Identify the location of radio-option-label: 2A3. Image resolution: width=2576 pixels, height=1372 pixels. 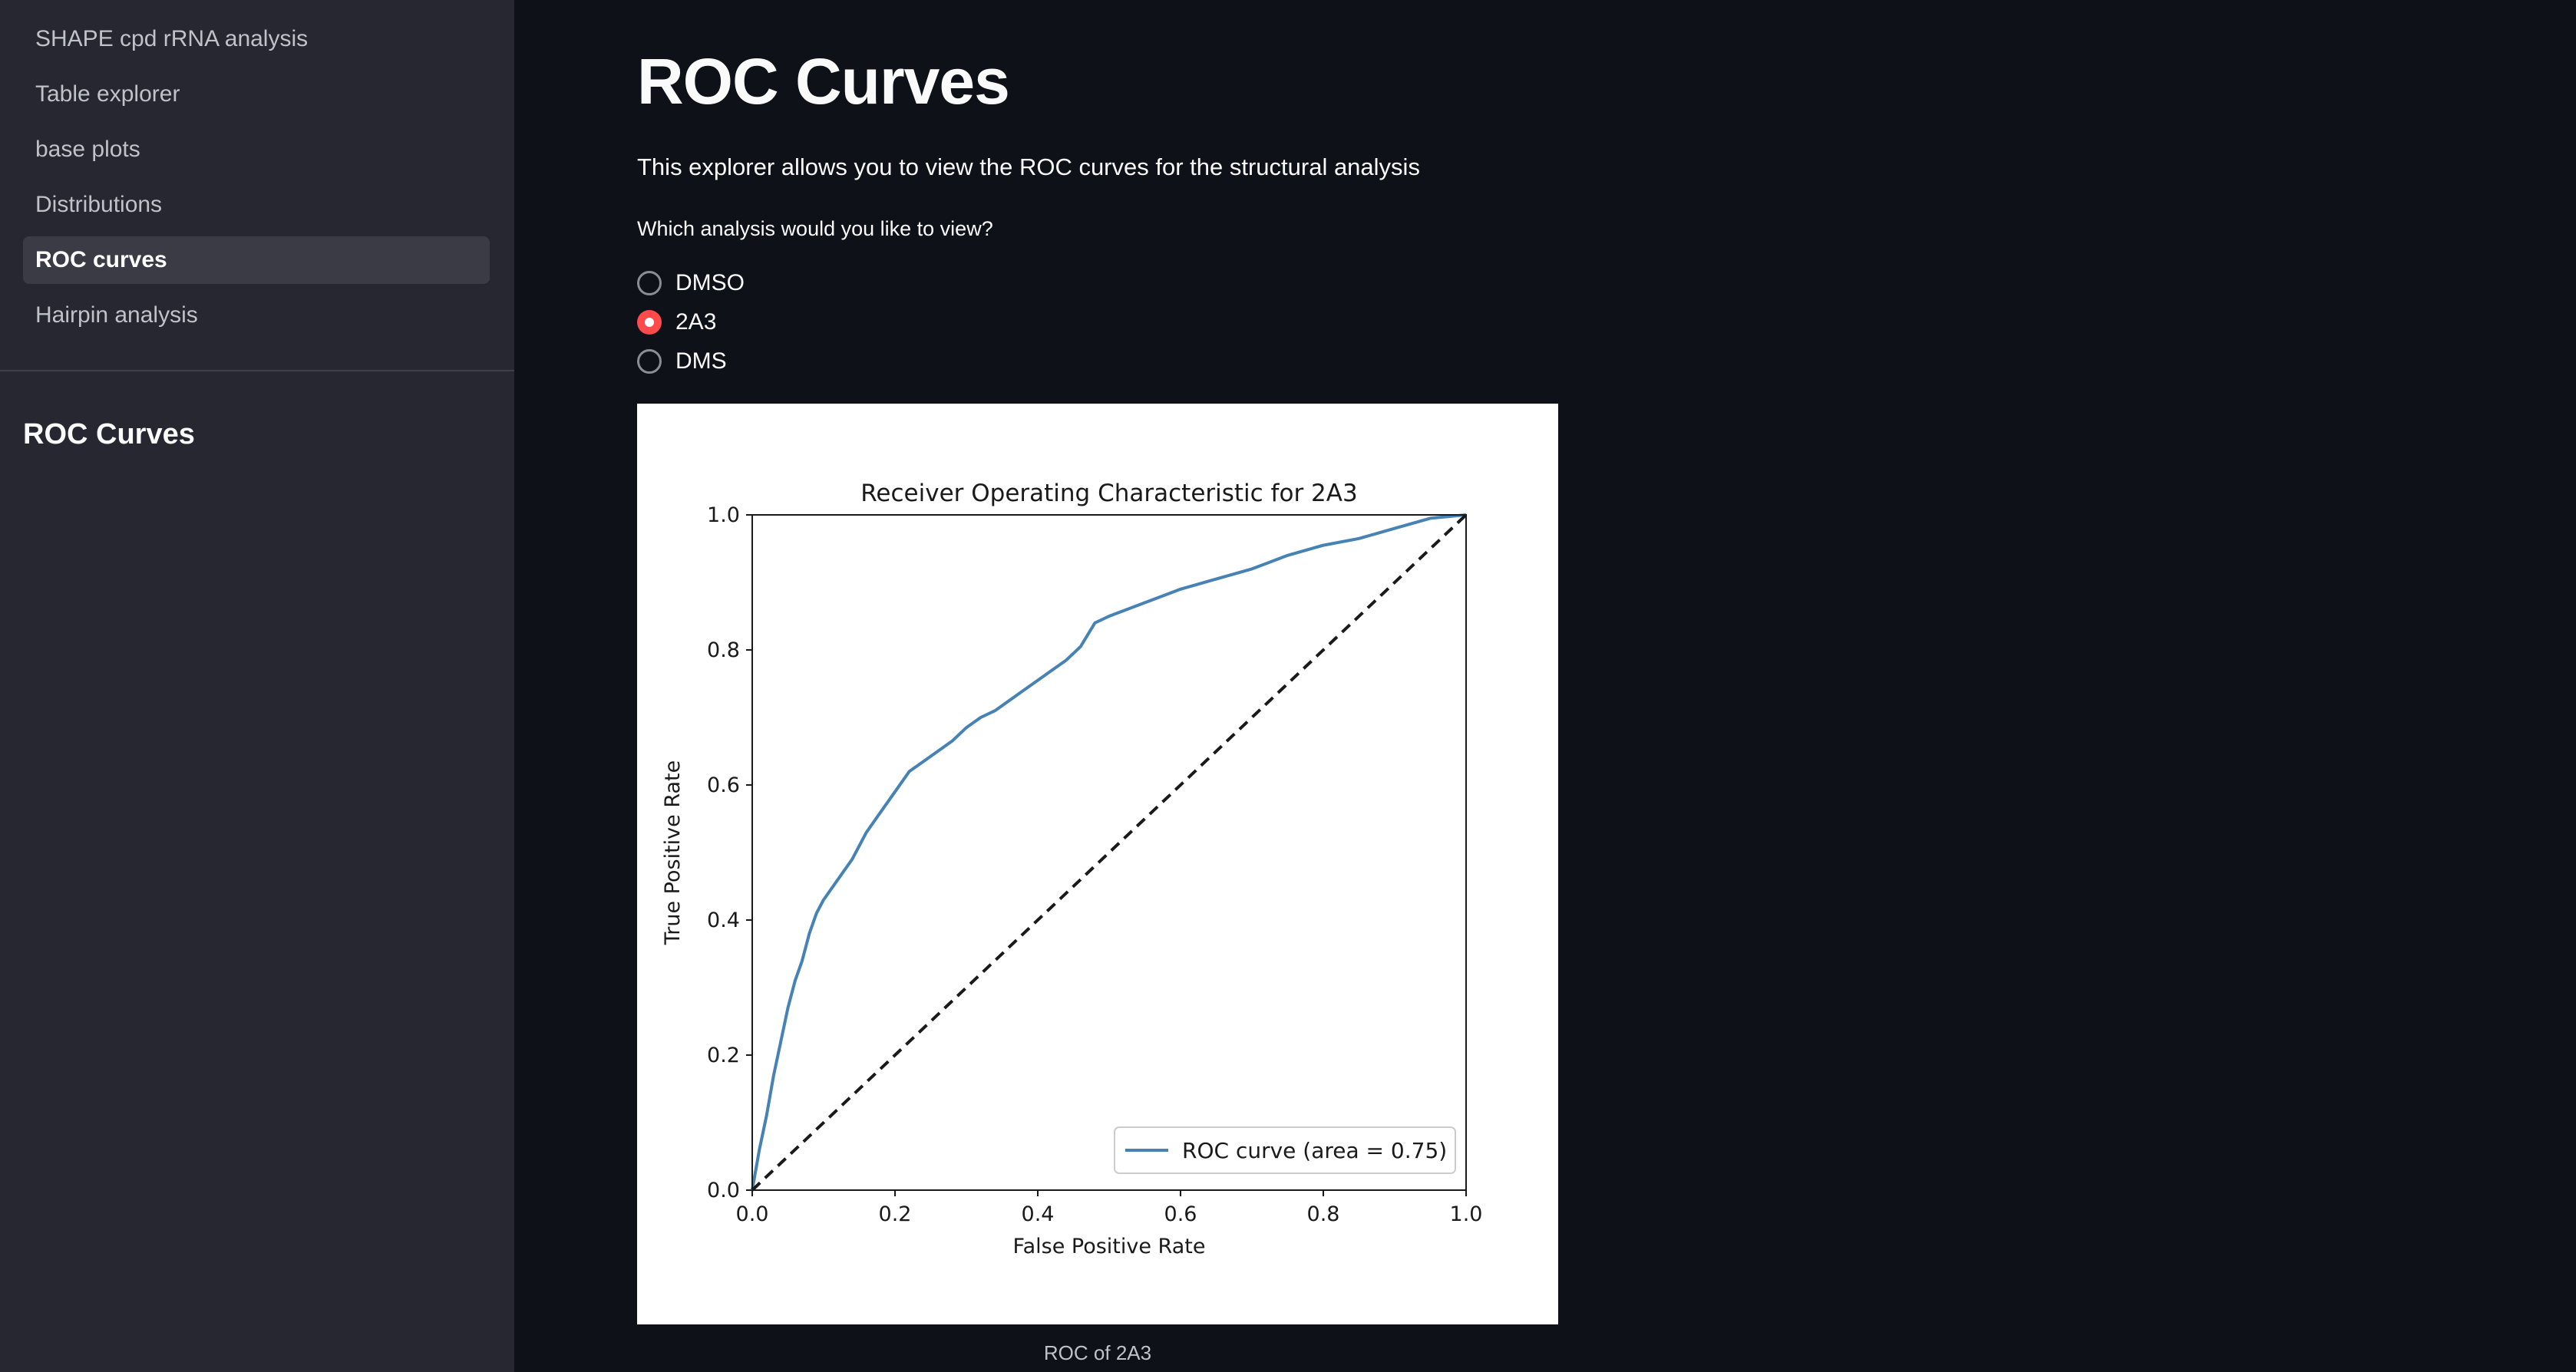
(696, 322).